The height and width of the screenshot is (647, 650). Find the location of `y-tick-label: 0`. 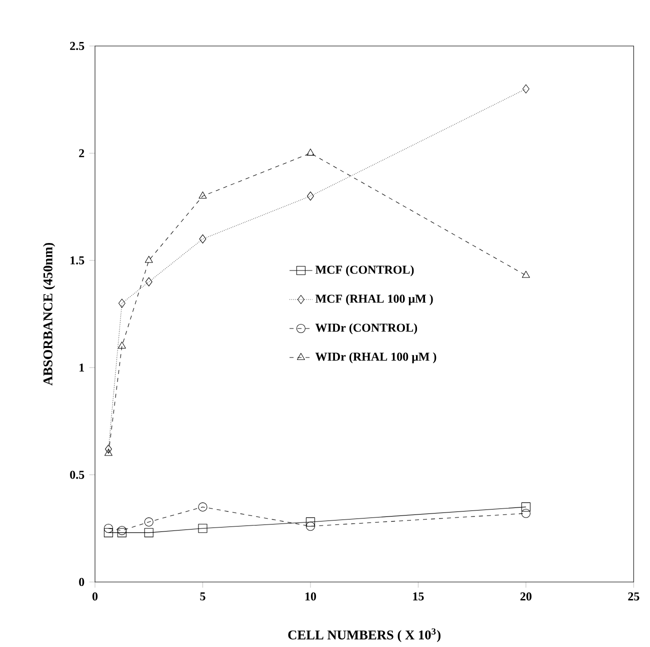

y-tick-label: 0 is located at coordinates (81, 582).